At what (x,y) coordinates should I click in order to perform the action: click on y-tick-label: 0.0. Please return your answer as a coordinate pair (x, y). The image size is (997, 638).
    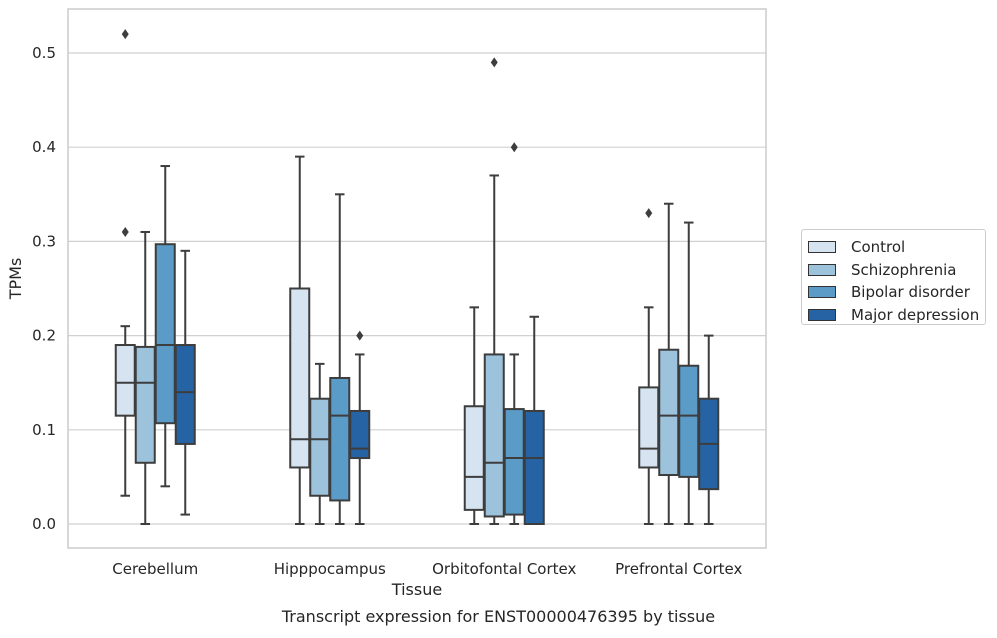
    Looking at the image, I should click on (44, 524).